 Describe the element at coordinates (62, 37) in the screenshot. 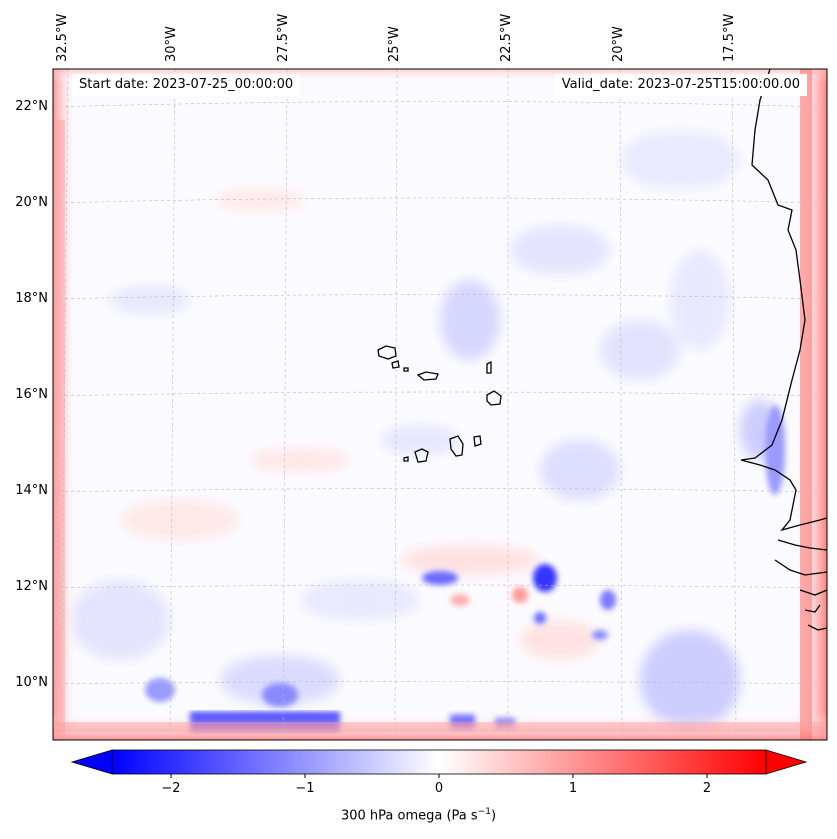

I see `lon-label: 32.5°W` at that location.